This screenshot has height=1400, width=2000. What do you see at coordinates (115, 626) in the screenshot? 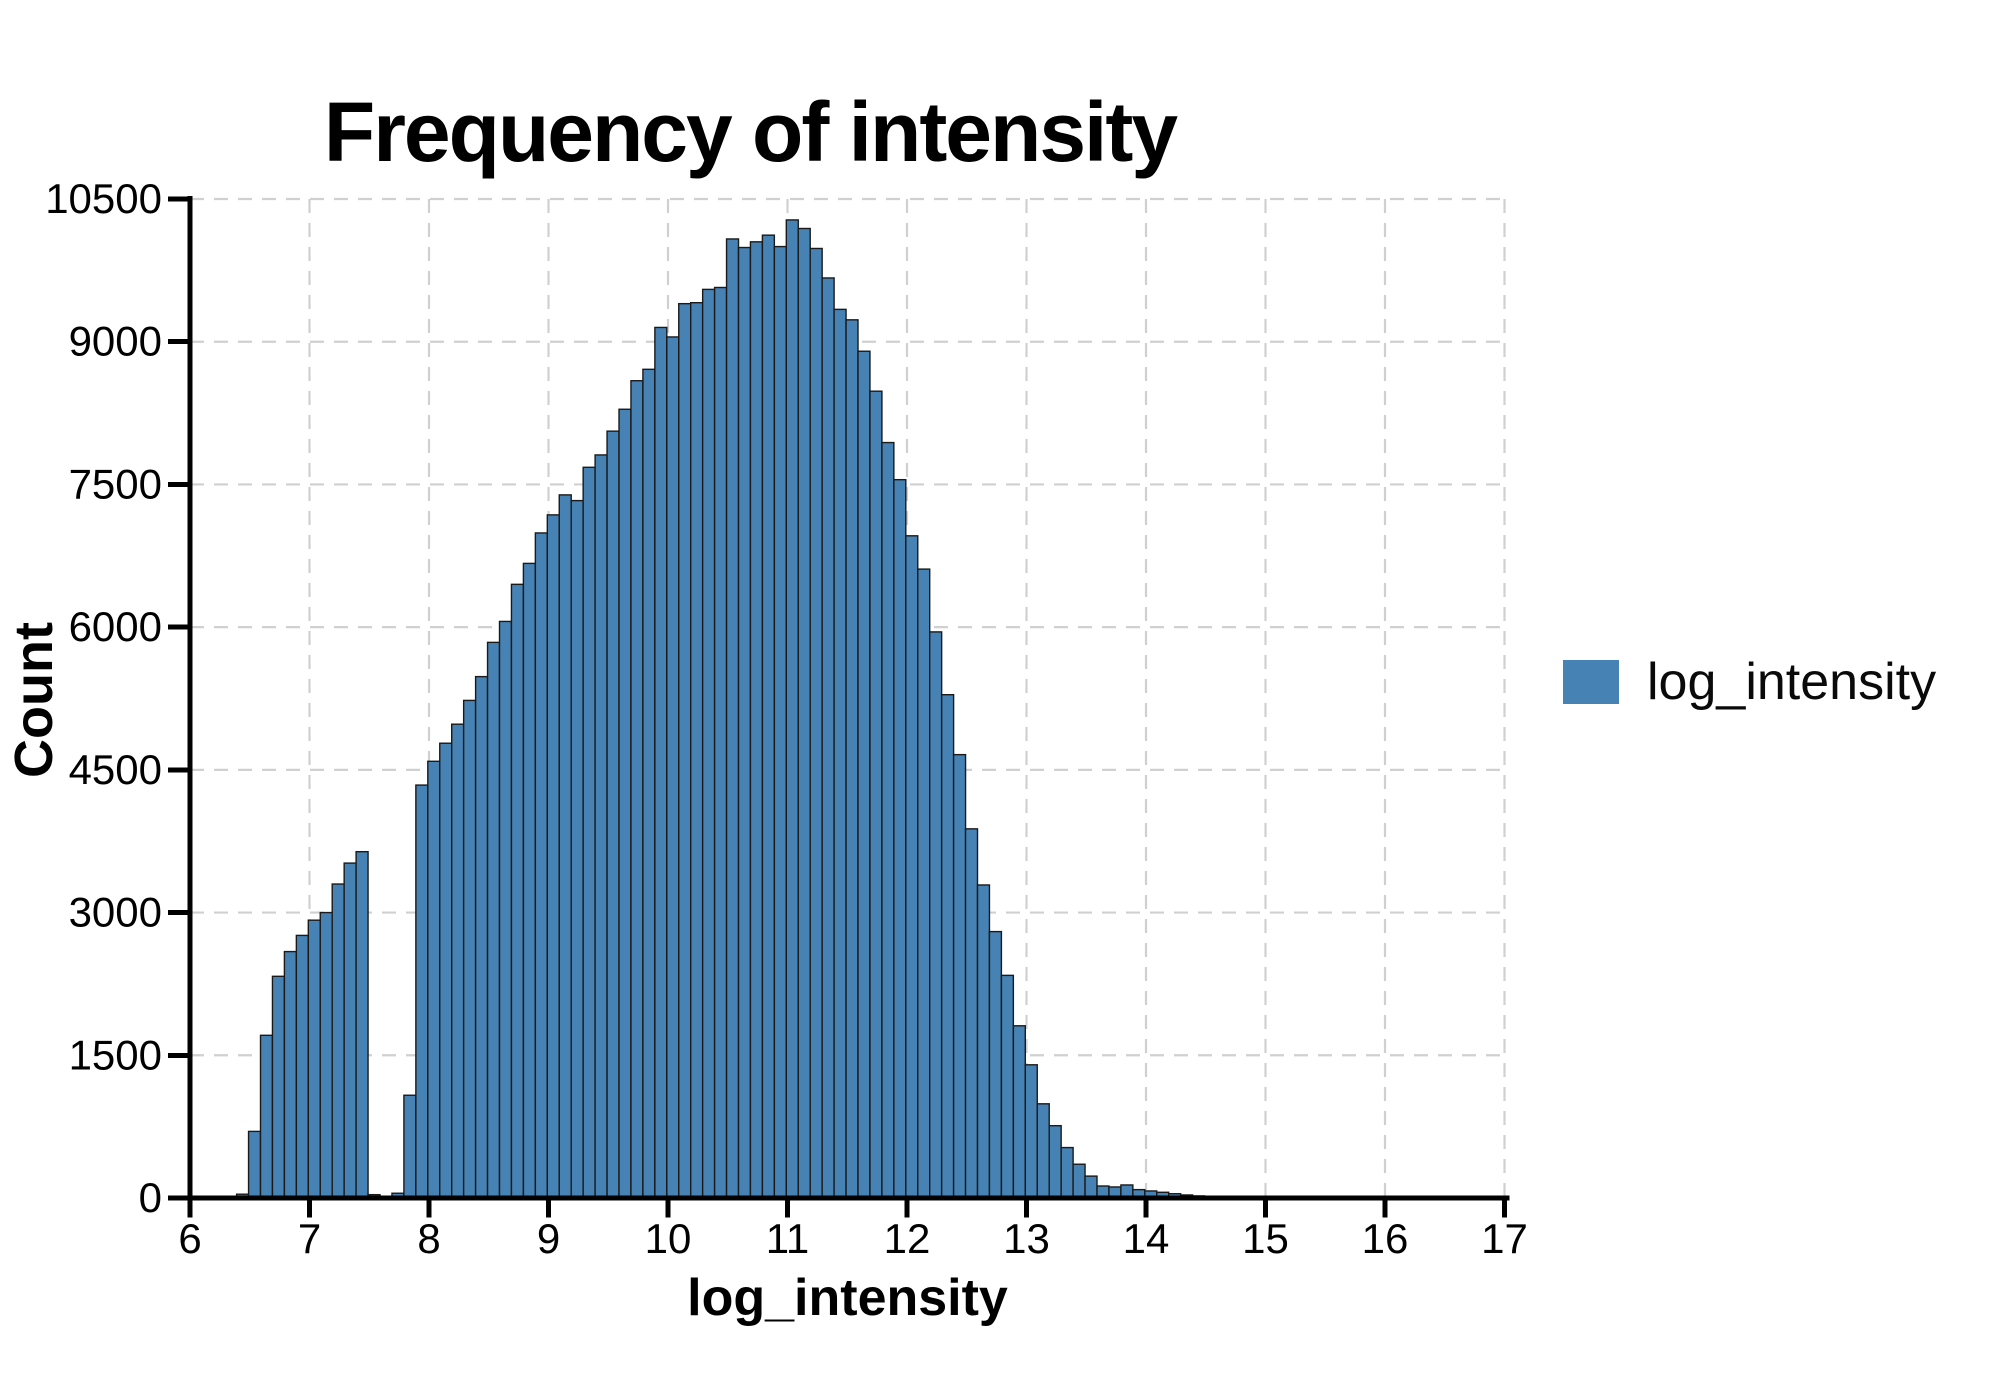
I see `y-tick-label: 6000` at bounding box center [115, 626].